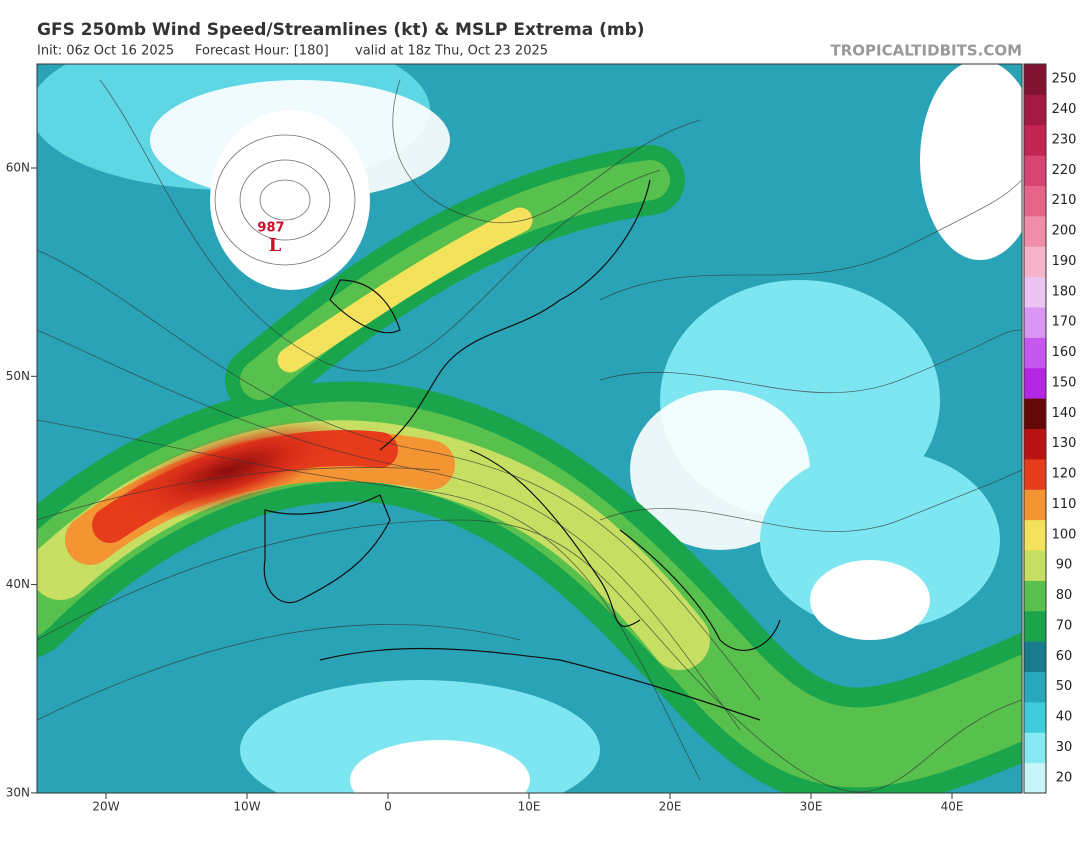 This screenshot has width=1080, height=847. Describe the element at coordinates (1064, 261) in the screenshot. I see `colorbar-label: 190` at that location.